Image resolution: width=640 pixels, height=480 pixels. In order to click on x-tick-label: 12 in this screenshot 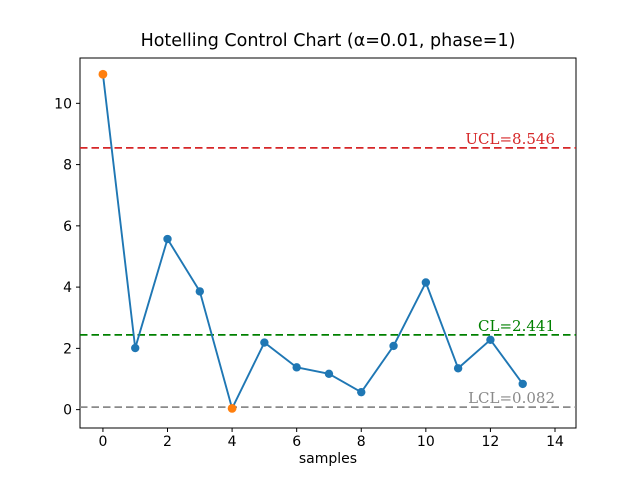, I will do `click(491, 442)`.